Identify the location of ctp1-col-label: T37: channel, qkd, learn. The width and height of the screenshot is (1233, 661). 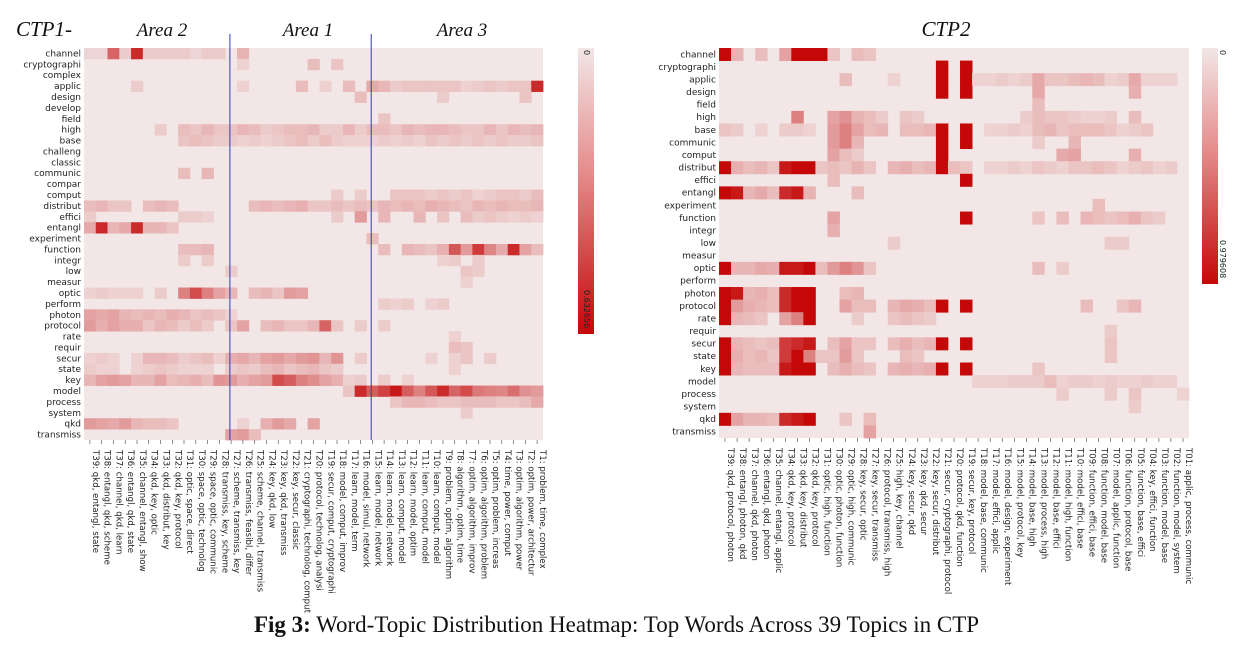
(118, 501).